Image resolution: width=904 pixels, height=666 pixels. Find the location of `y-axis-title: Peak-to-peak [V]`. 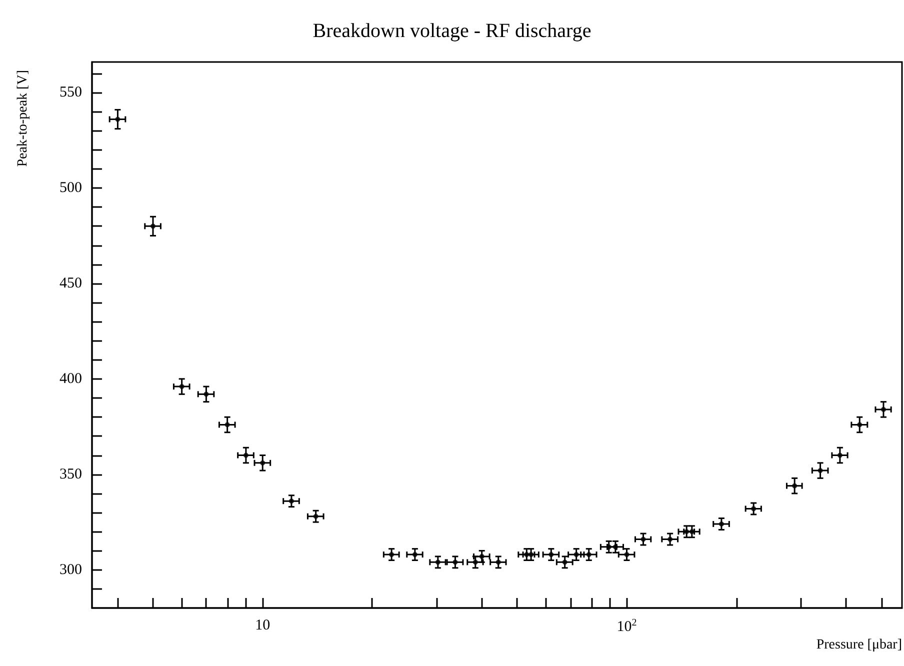

y-axis-title: Peak-to-peak [V] is located at coordinates (23, 118).